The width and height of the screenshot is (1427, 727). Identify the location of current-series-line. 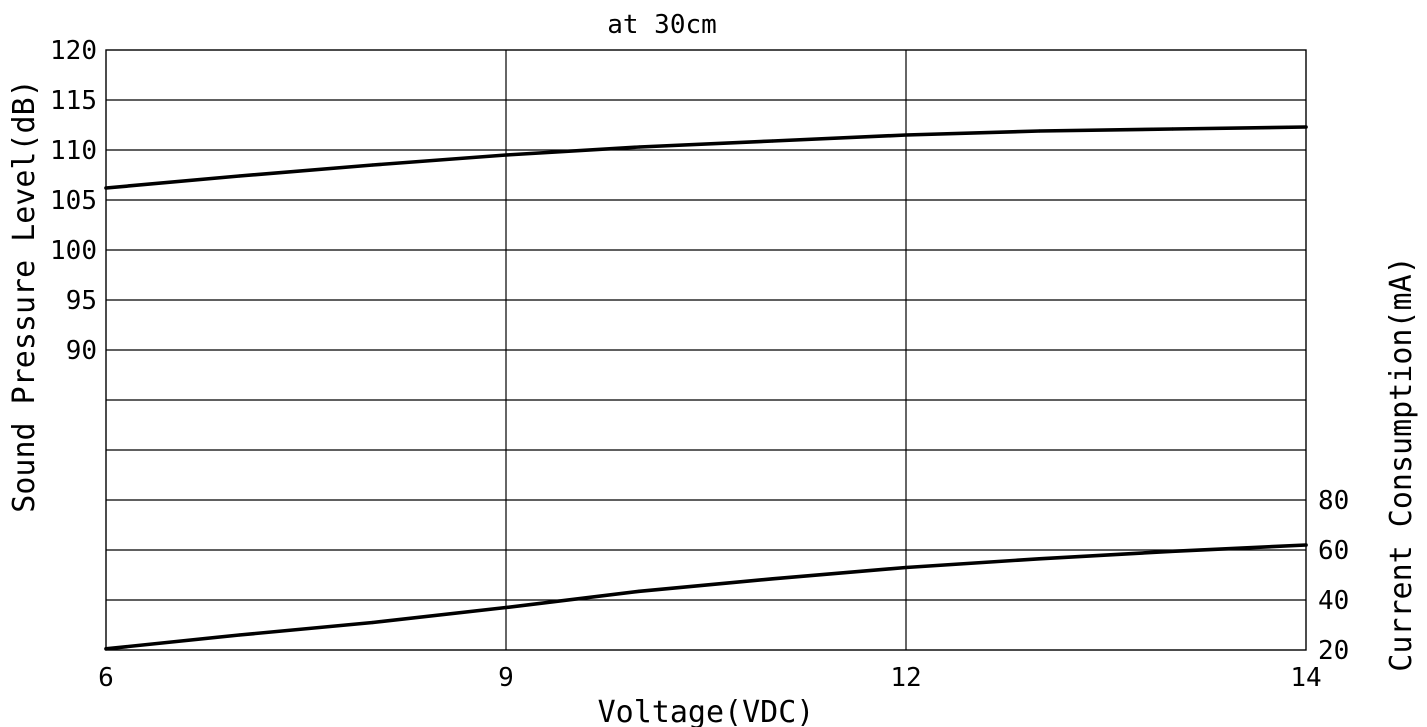
(706, 597).